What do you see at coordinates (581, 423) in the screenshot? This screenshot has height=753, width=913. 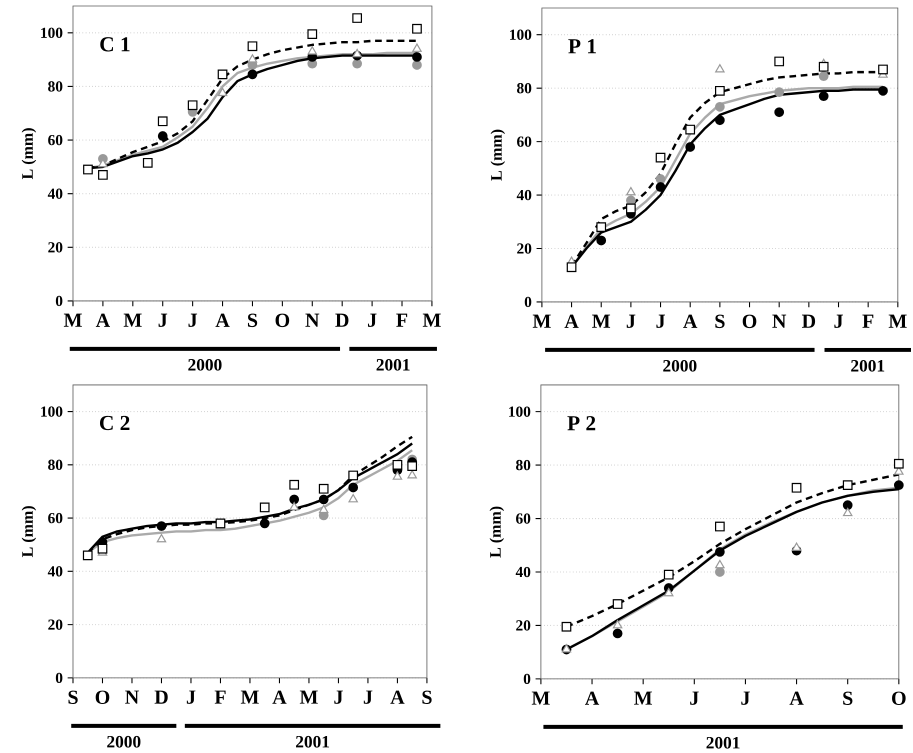 I see `text: P 2` at bounding box center [581, 423].